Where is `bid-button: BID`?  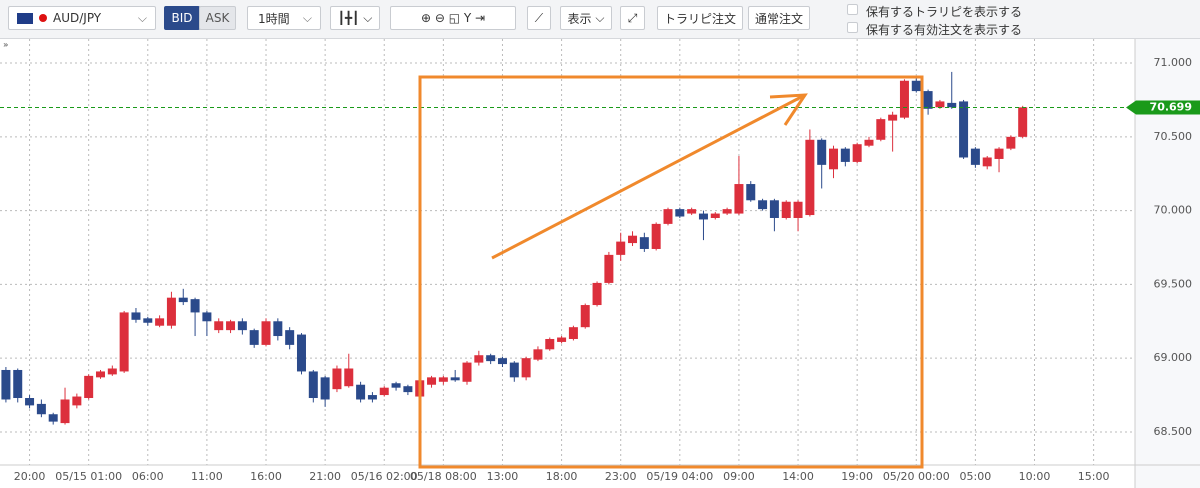 bid-button: BID is located at coordinates (182, 18).